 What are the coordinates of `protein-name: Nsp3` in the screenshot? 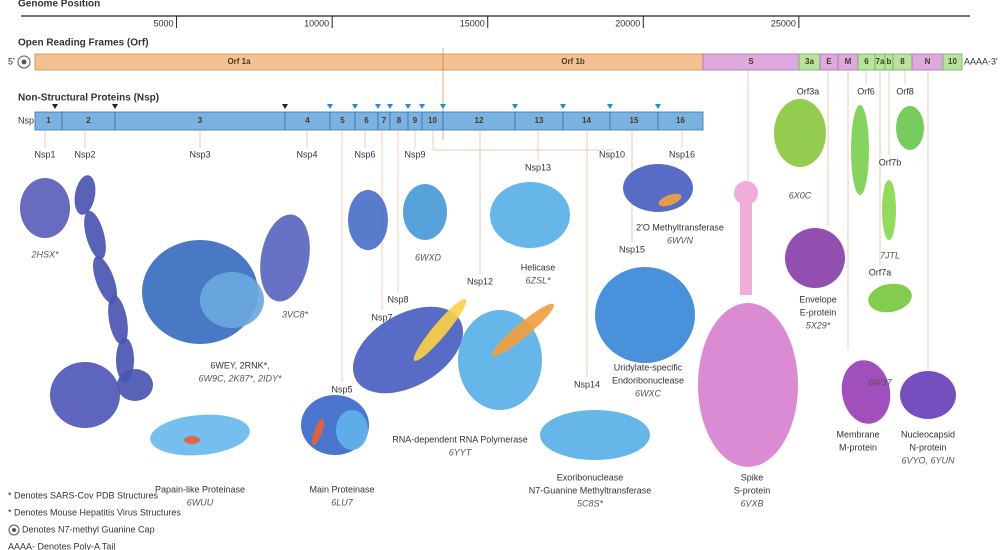 It's located at (199, 154).